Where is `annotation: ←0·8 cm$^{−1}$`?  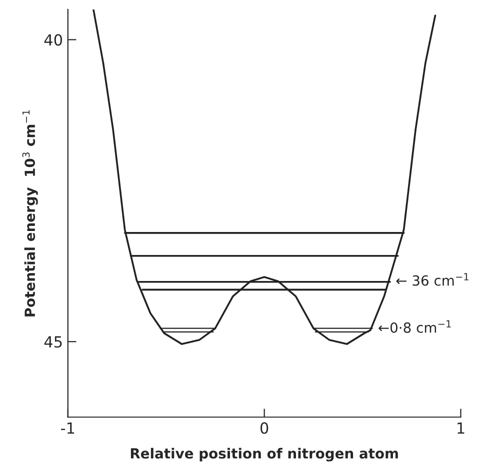
annotation: ←0·8 cm$^{−1}$ is located at coordinates (414, 326).